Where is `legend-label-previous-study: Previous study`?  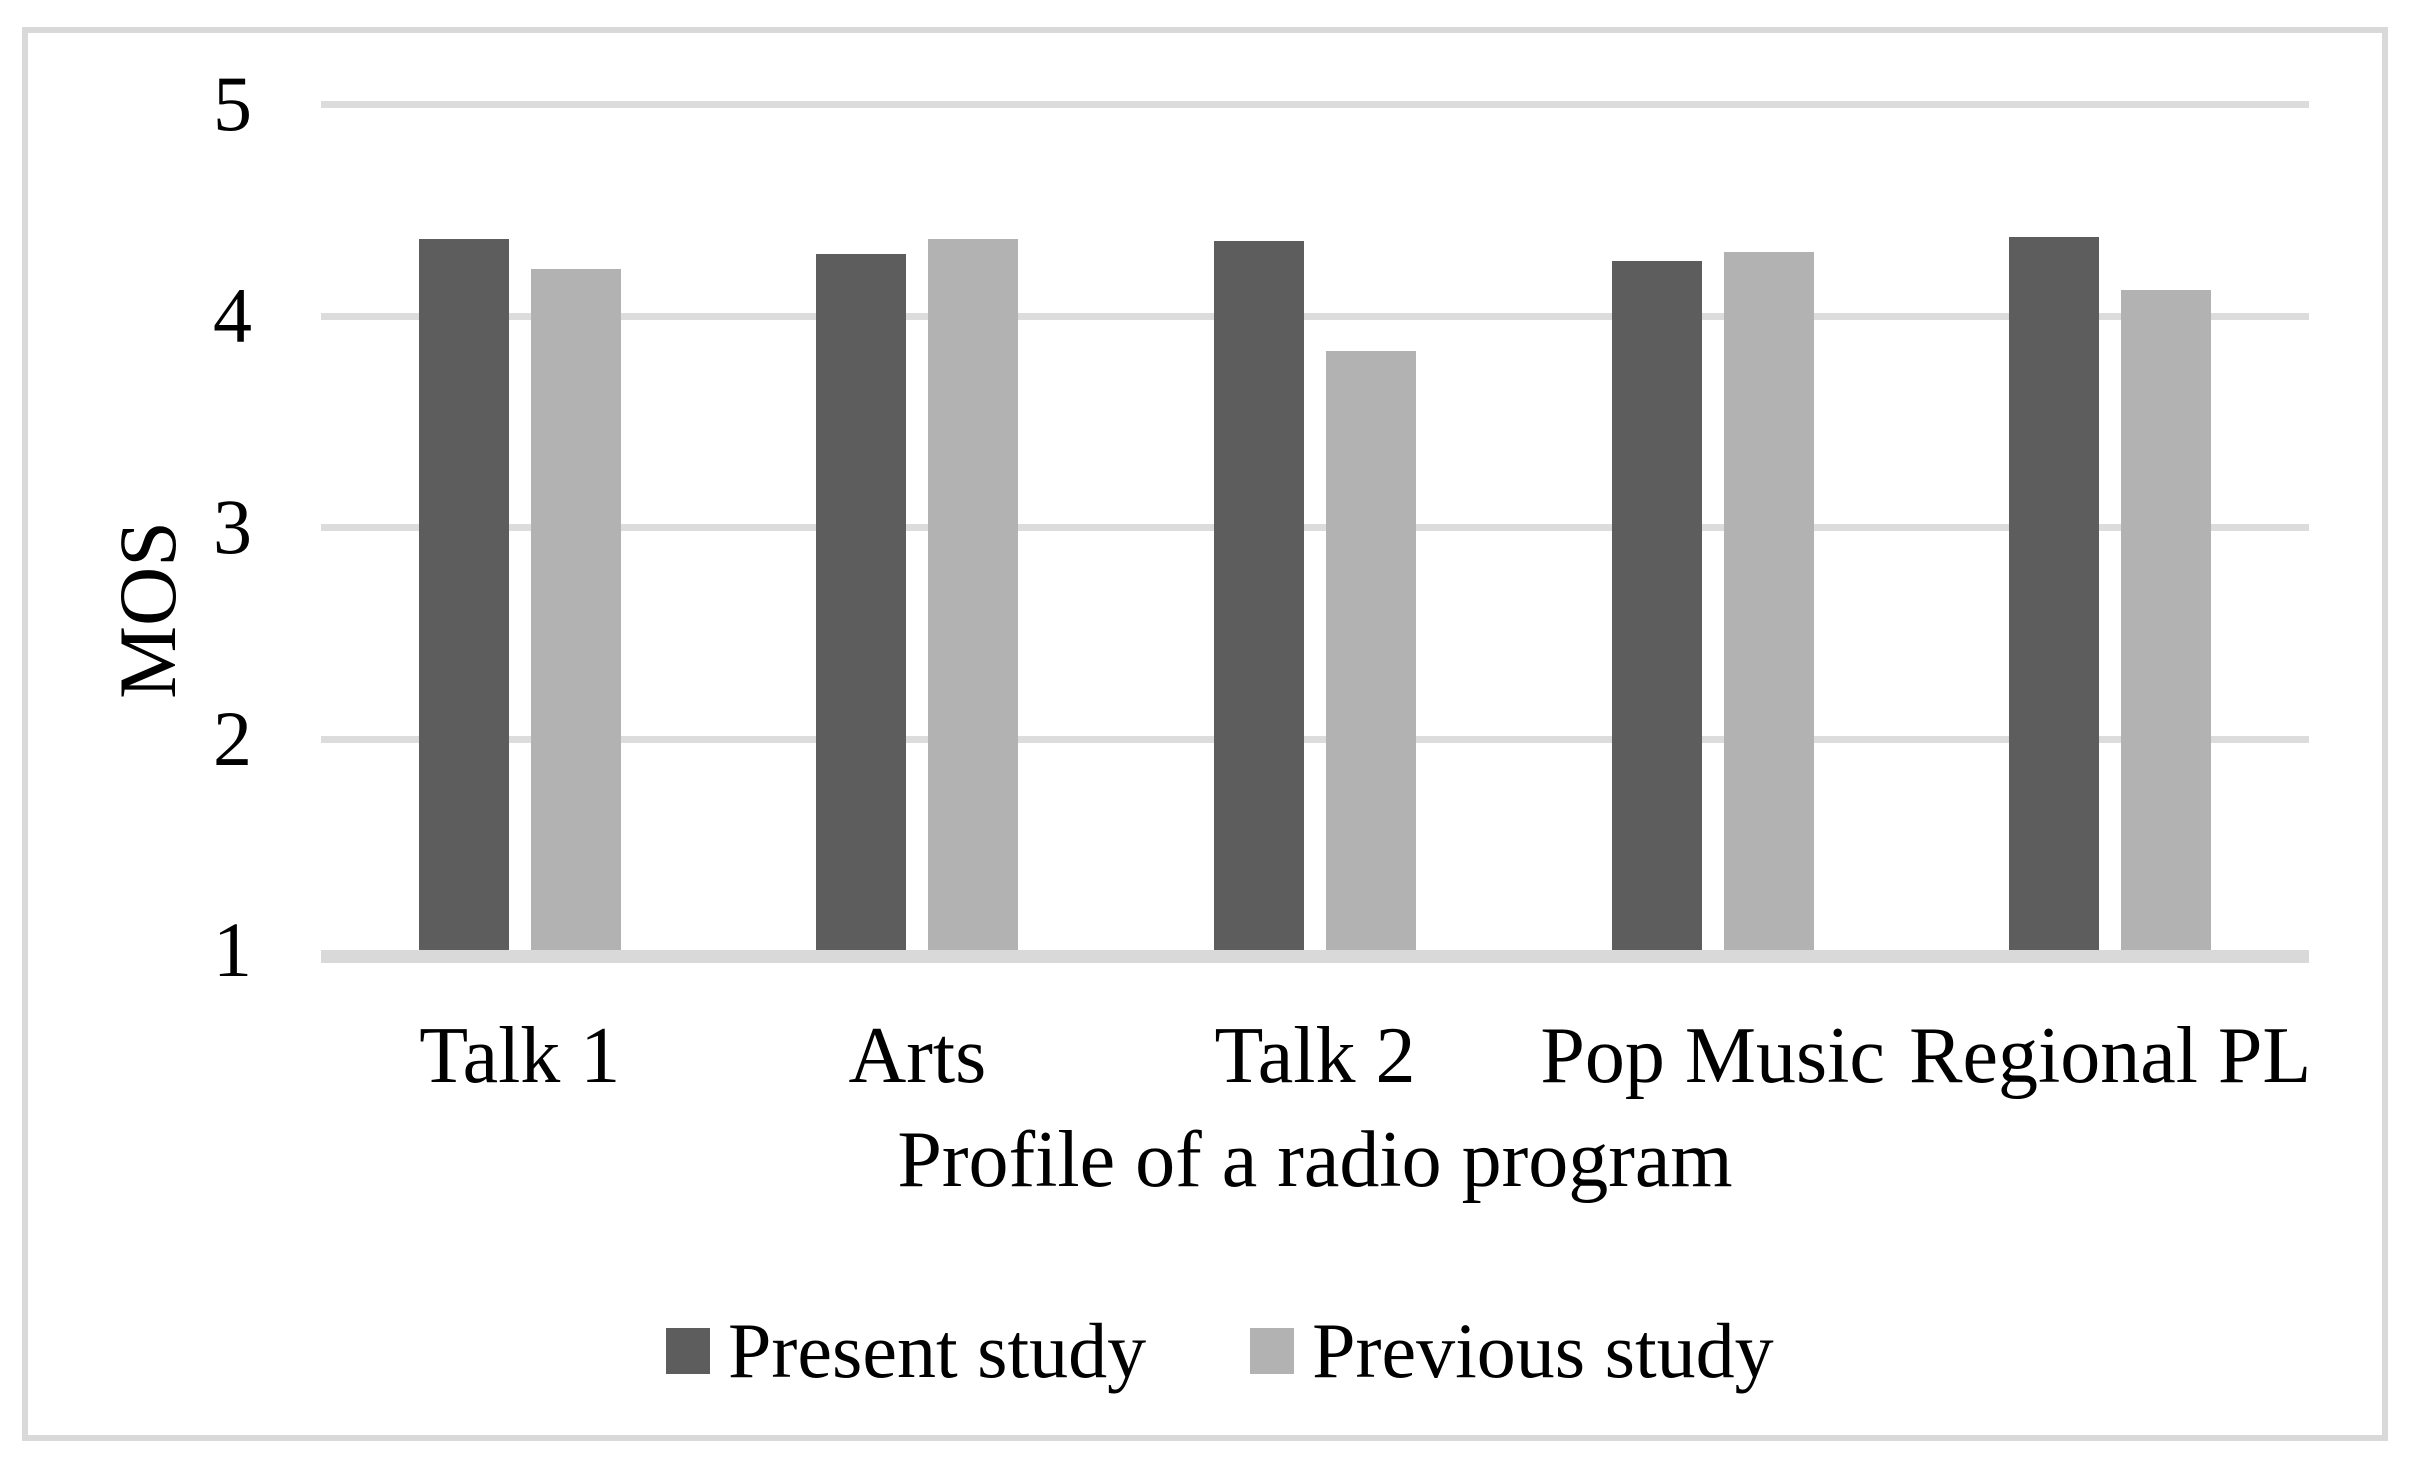
legend-label-previous-study: Previous study is located at coordinates (1543, 1350).